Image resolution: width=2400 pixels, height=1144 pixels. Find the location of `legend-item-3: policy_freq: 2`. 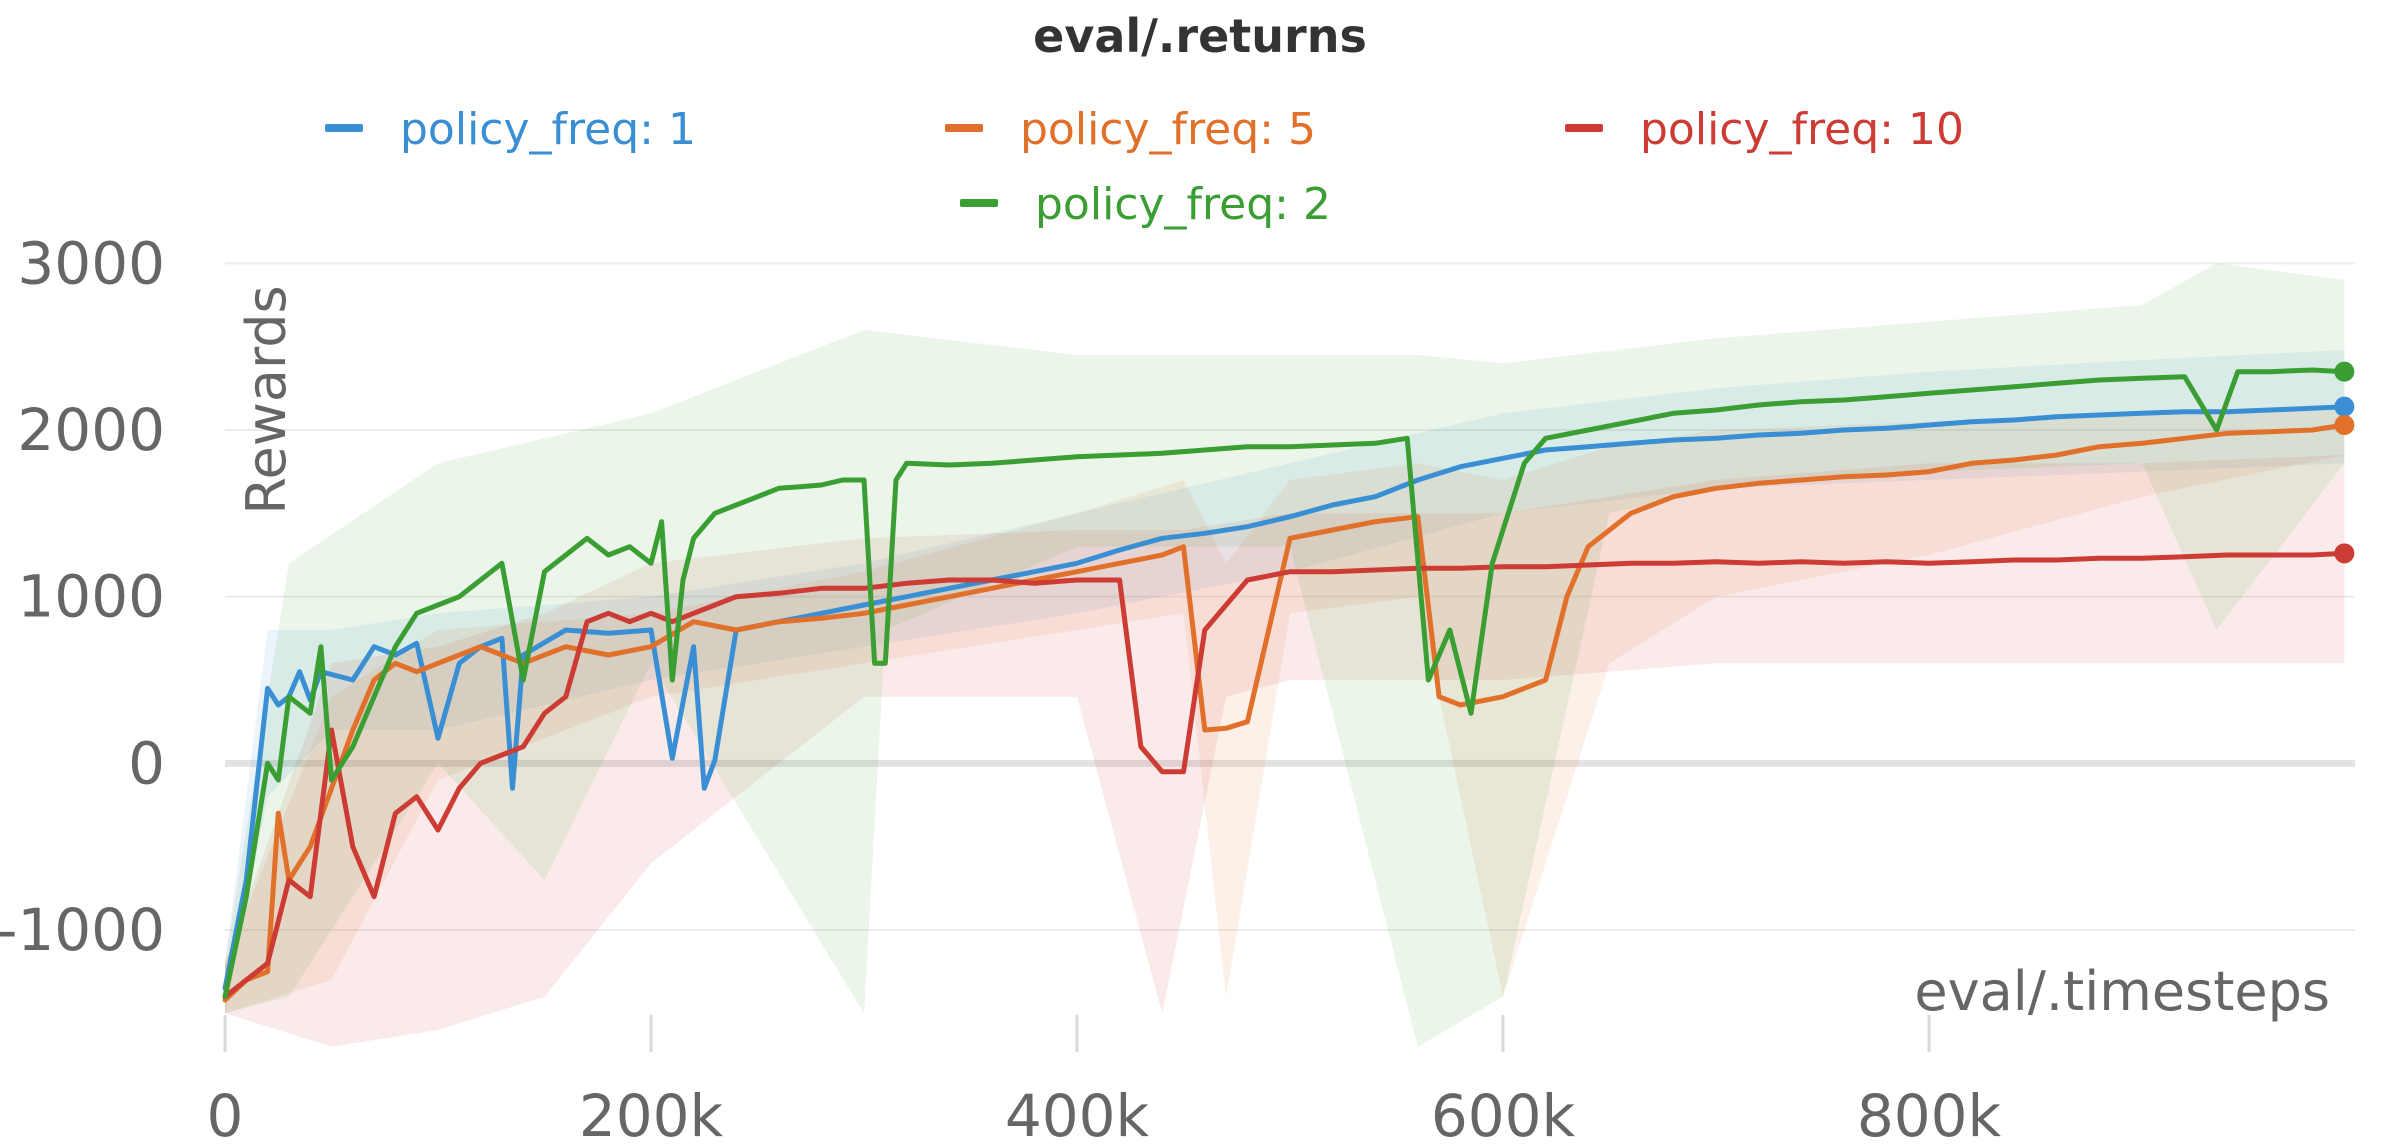

legend-item-3: policy_freq: 2 is located at coordinates (1145, 204).